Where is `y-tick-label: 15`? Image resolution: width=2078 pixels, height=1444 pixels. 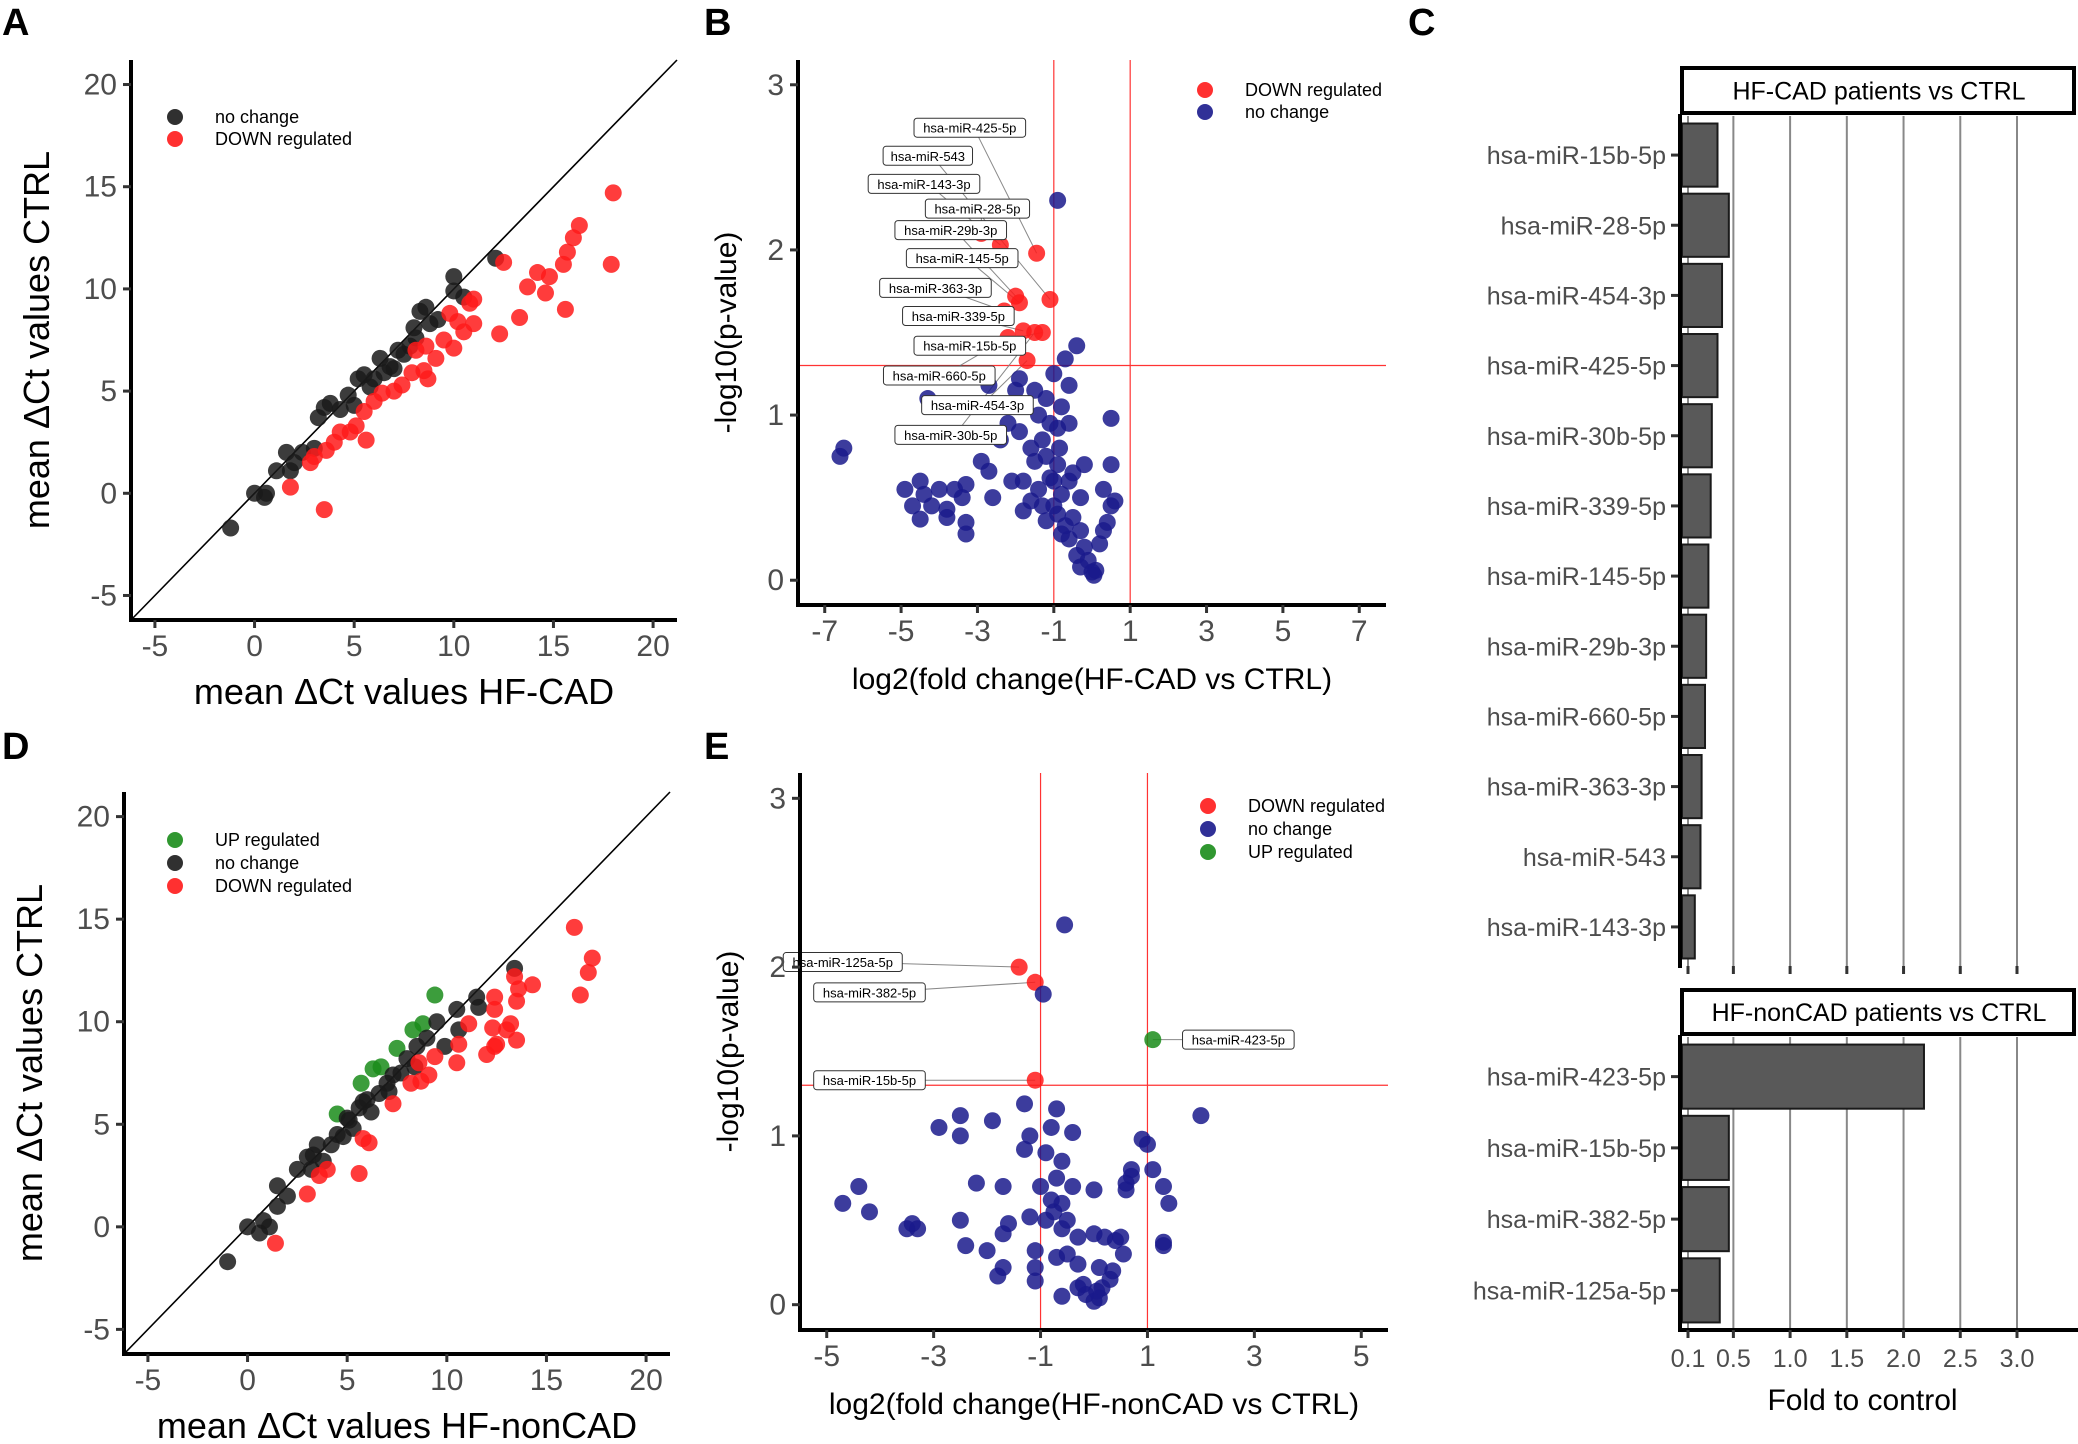
y-tick-label: 15 is located at coordinates (93, 919).